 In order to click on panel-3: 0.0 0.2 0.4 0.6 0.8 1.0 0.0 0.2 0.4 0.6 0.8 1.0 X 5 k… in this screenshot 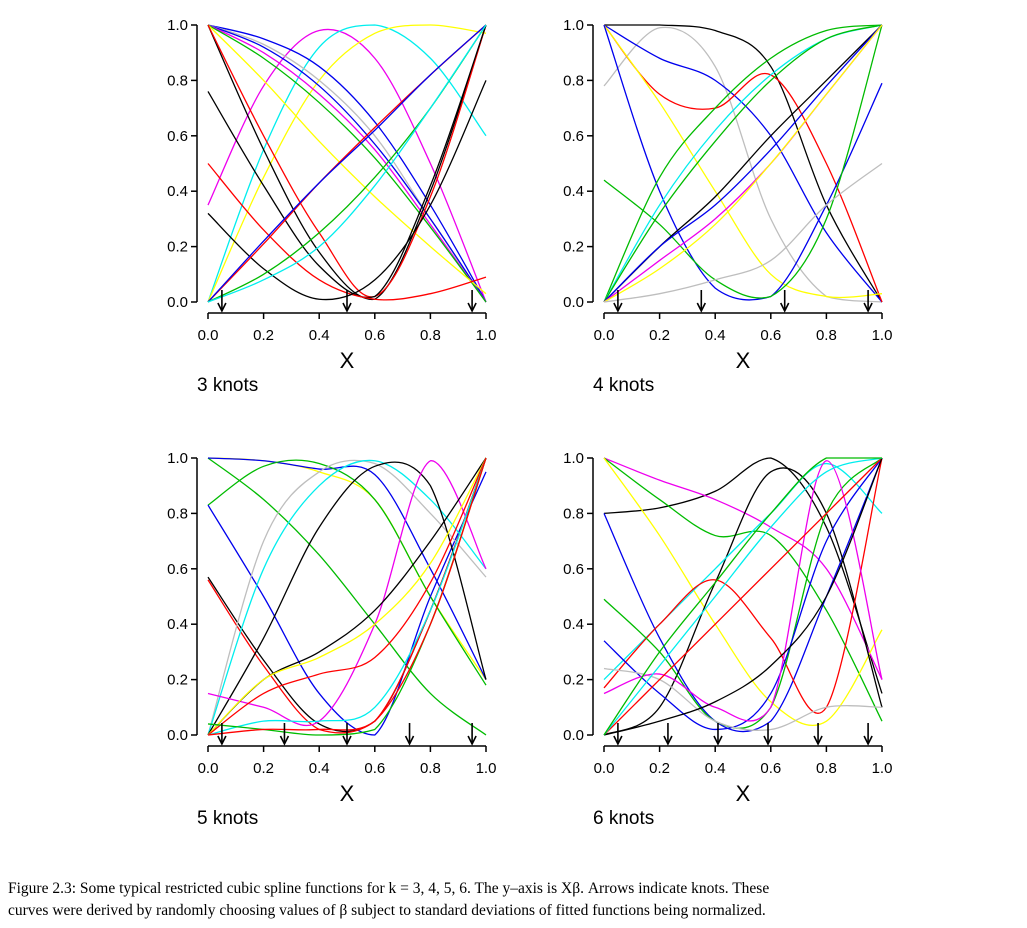, I will do `click(331, 639)`.